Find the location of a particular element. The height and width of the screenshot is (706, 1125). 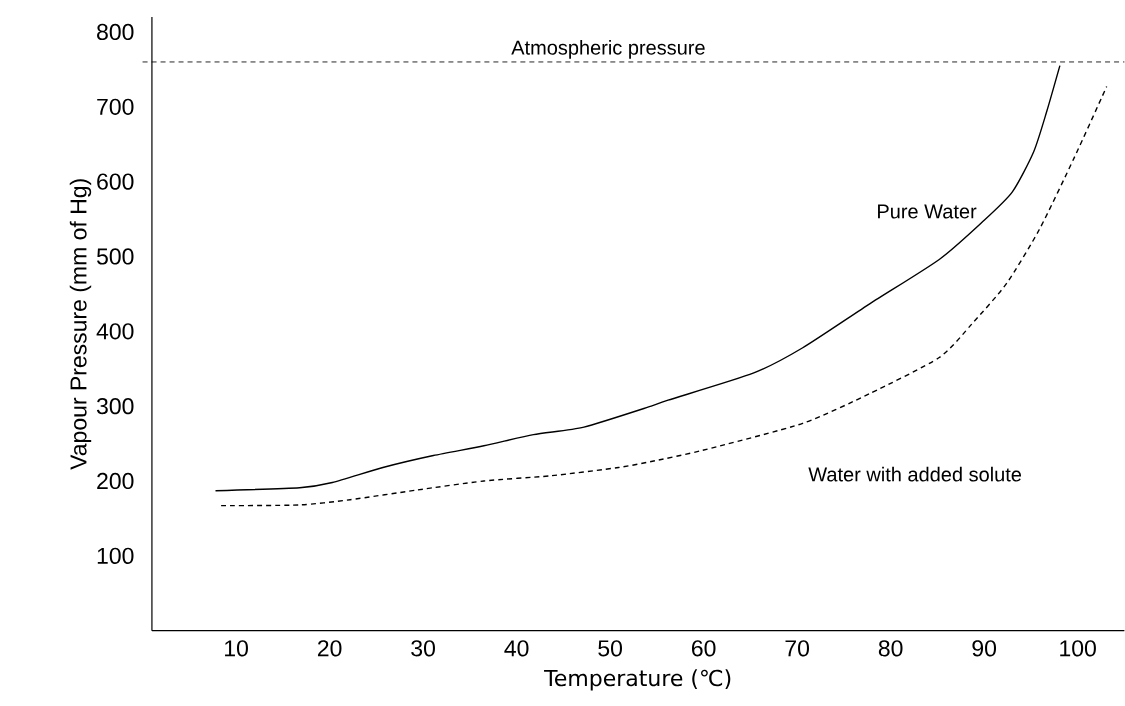

series-label: Pure Water is located at coordinates (927, 211).